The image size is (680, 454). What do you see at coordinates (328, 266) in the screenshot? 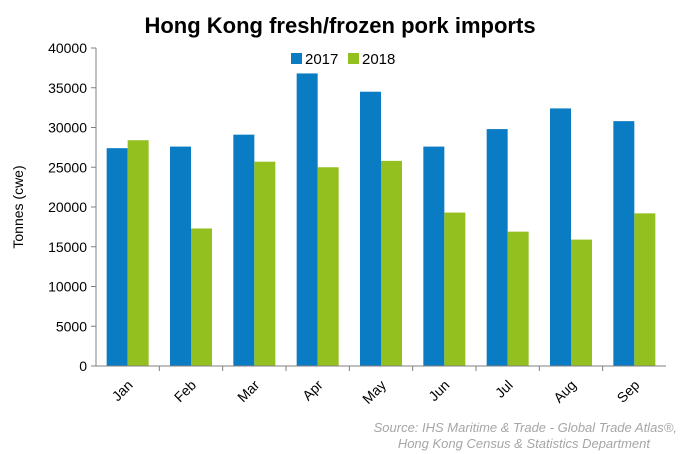
I see `bar-2018-apr` at bounding box center [328, 266].